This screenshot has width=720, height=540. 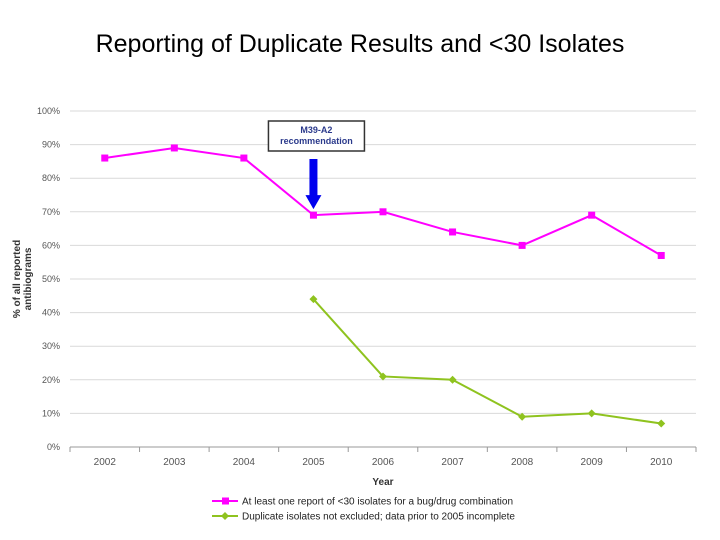 I want to click on annotation-text: recommendation, so click(x=316, y=141).